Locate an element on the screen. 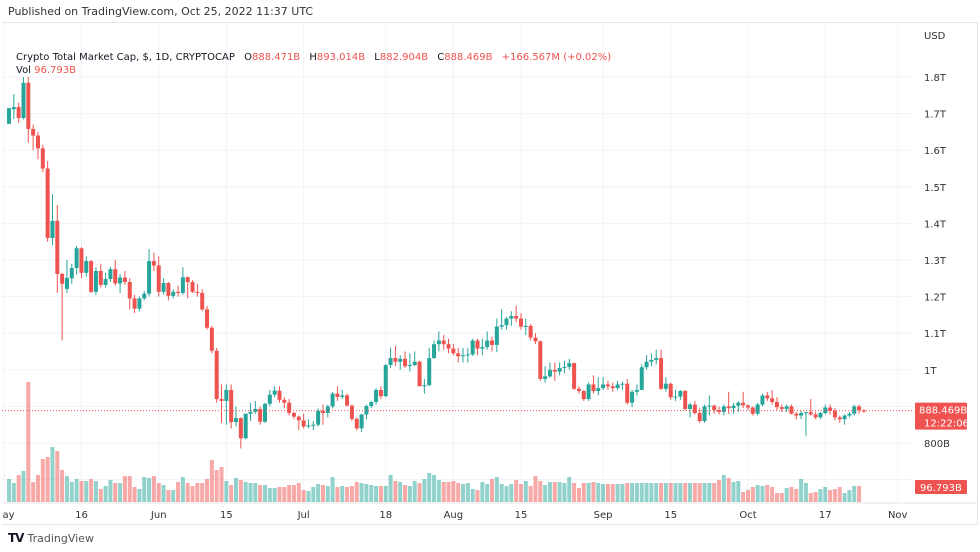  high-label: H is located at coordinates (313, 57).